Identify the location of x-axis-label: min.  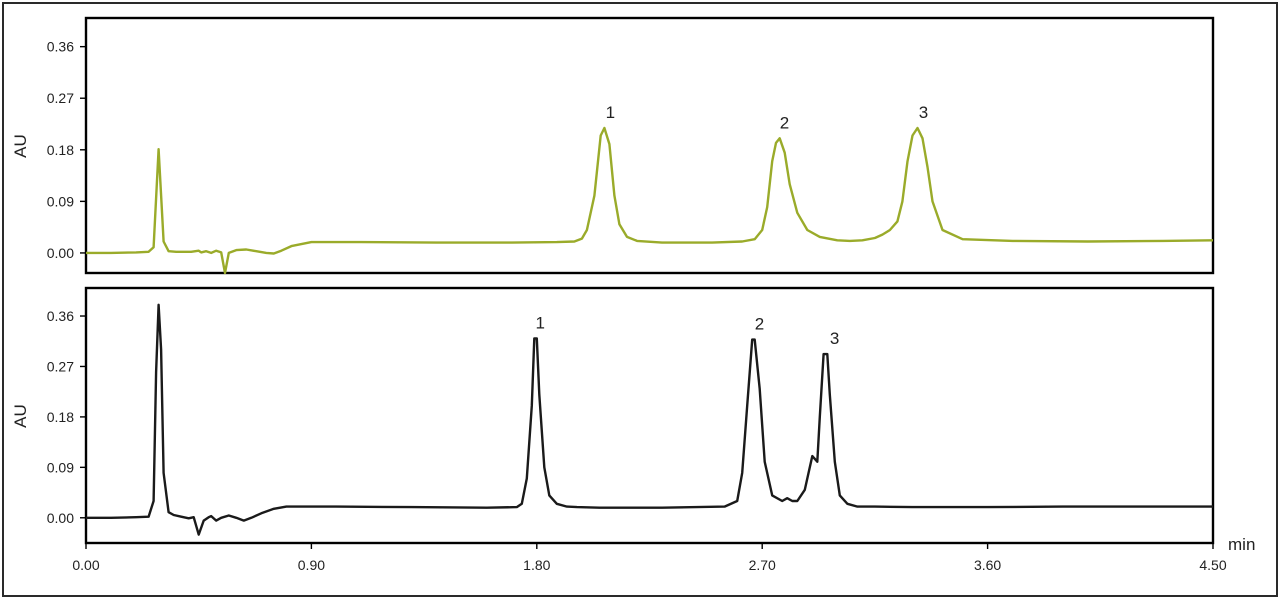
(1241, 544).